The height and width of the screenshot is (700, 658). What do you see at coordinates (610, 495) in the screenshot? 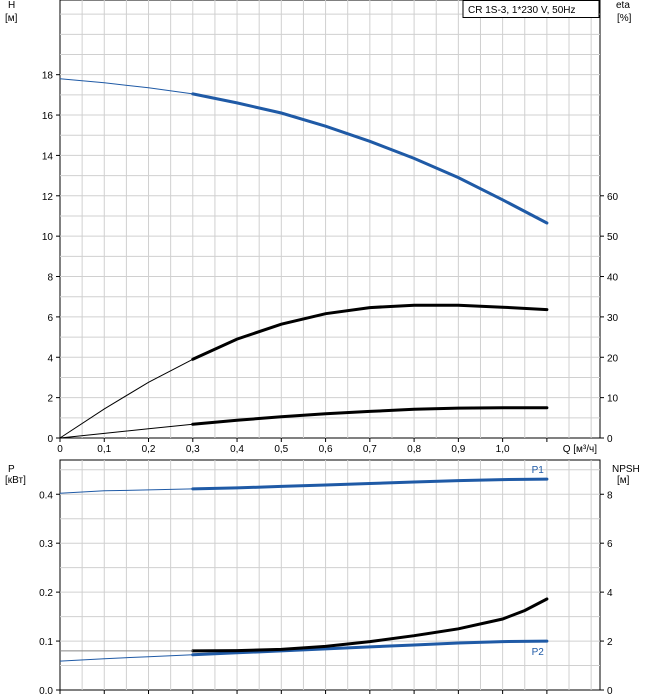
I see `right-axis-tick-label: 8` at bounding box center [610, 495].